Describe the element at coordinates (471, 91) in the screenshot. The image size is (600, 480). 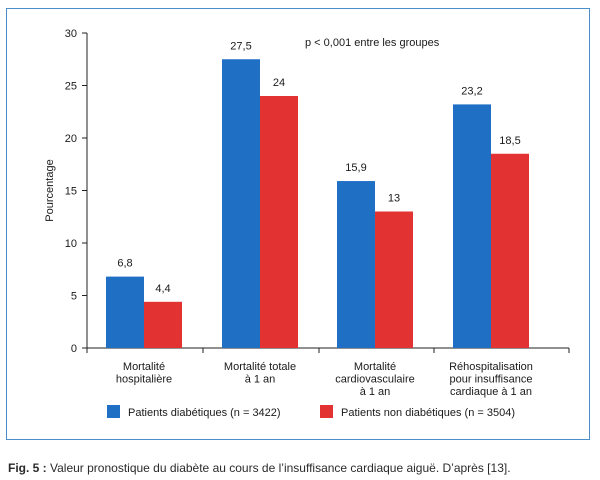
I see `data-label: 23,2` at that location.